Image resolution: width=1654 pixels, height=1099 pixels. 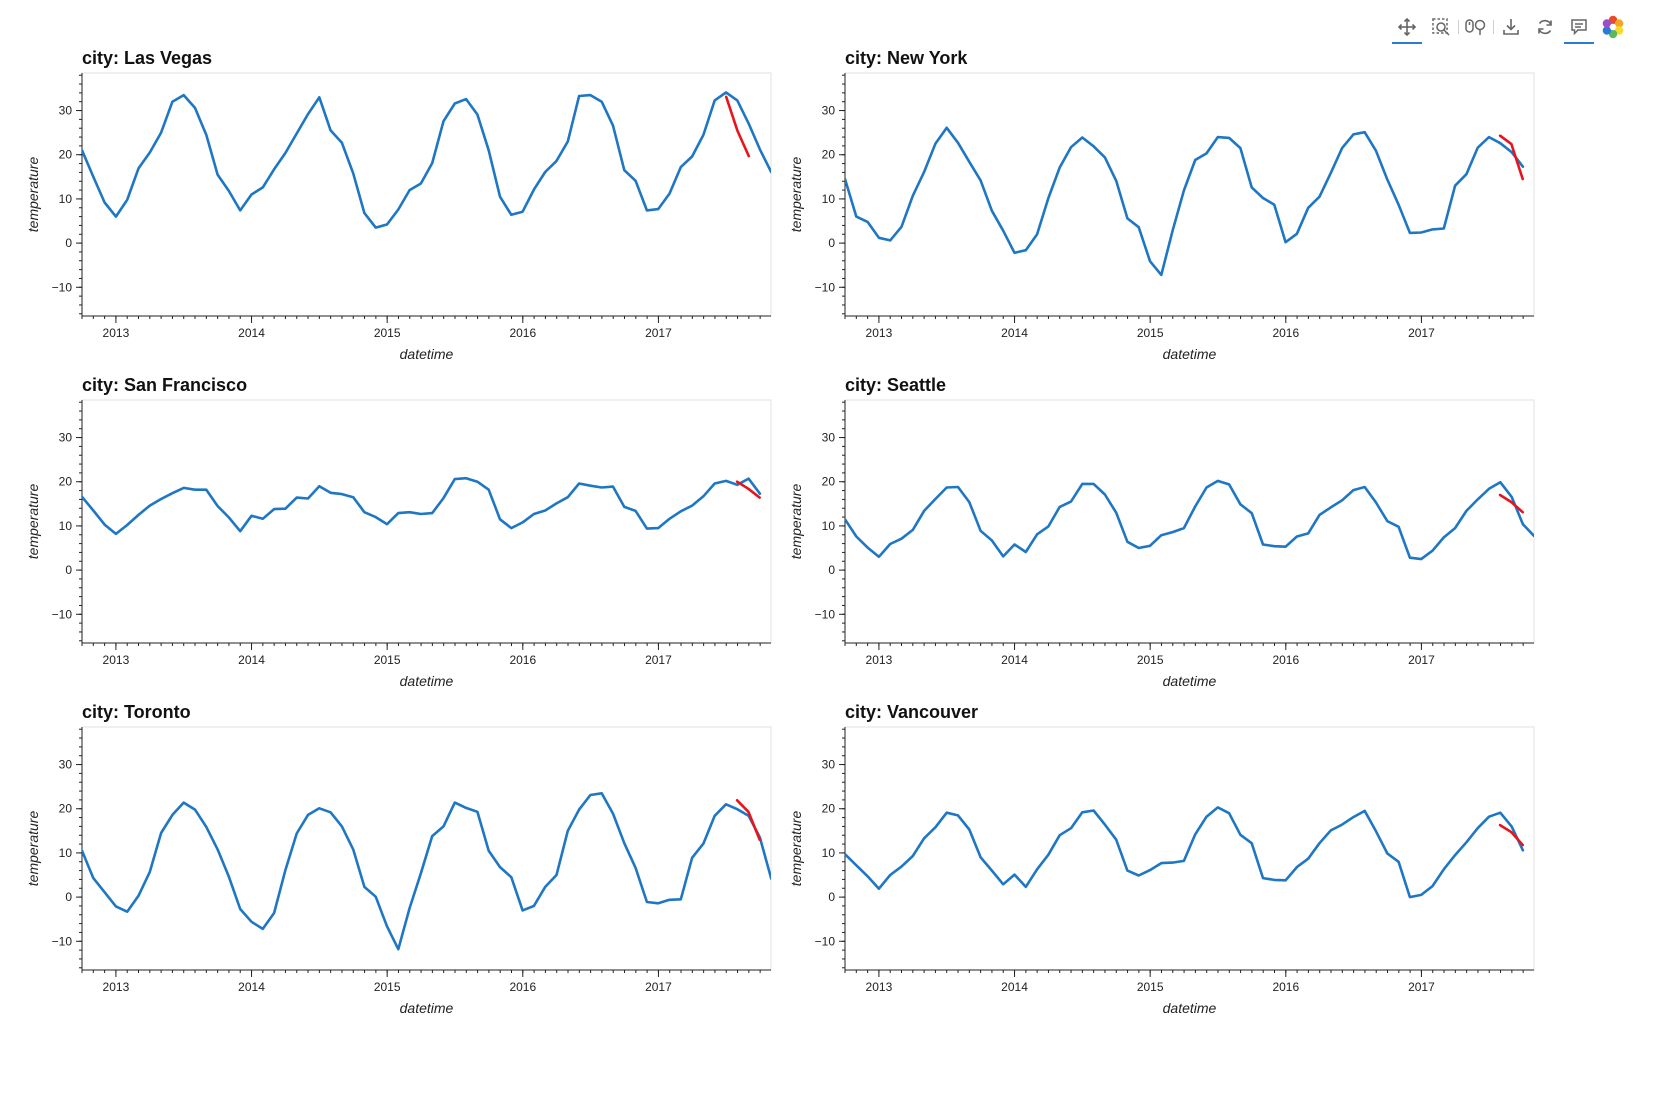 What do you see at coordinates (136, 712) in the screenshot?
I see `chart-title: city: Toronto` at bounding box center [136, 712].